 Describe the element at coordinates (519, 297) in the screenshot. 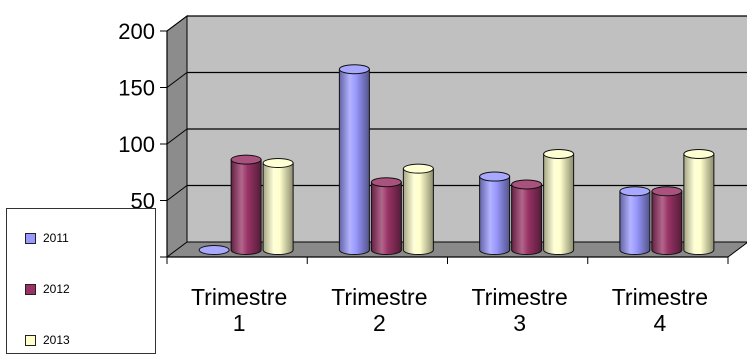

I see `x-label-q3-line1: Trimestre` at that location.